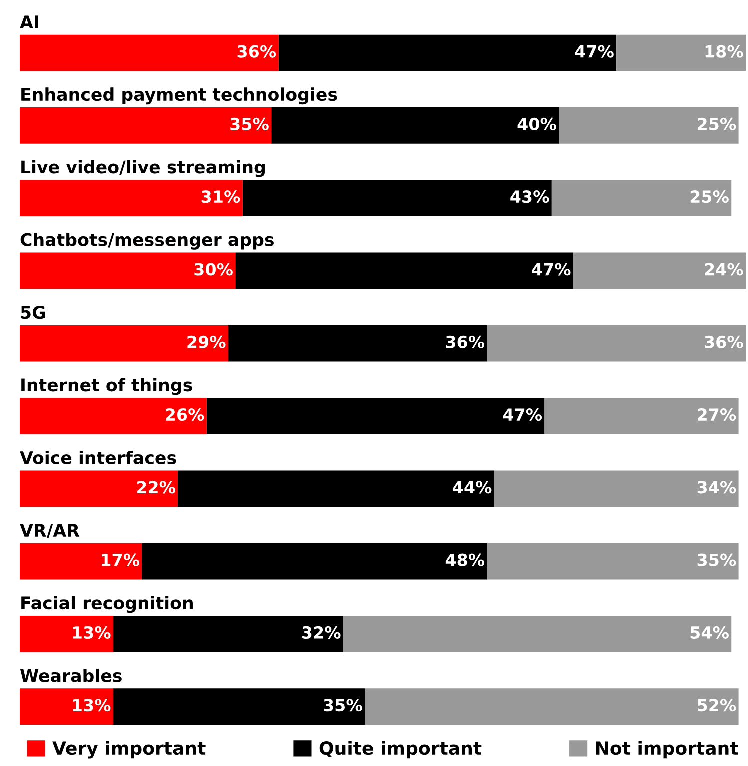 This screenshot has width=748, height=766. Describe the element at coordinates (147, 241) in the screenshot. I see `y-tick-label: Chatbots/messenger apps` at that location.